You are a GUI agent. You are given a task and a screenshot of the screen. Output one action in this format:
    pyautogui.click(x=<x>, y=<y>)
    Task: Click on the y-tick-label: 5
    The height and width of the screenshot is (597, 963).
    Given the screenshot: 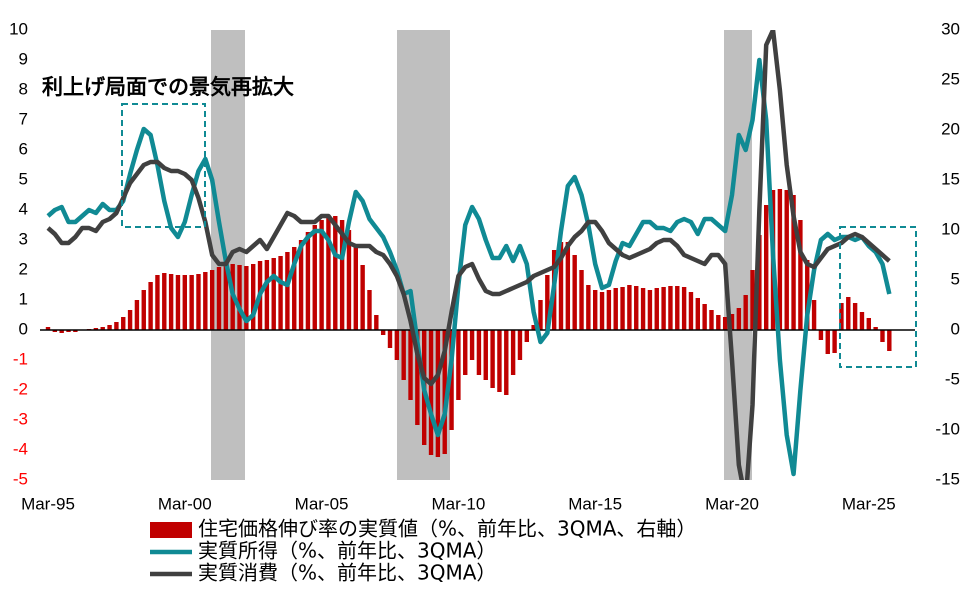 What is the action you would take?
    pyautogui.click(x=23, y=178)
    